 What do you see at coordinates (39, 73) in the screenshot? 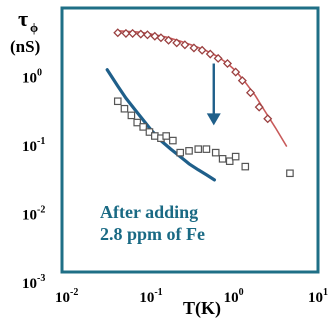
I see `y-tick-exponent: 0` at bounding box center [39, 73].